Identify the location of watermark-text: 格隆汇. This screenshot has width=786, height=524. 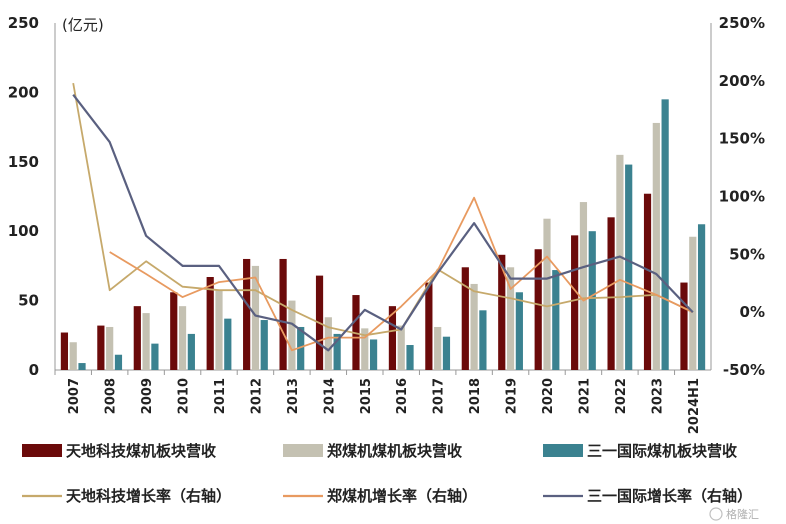
(742, 514).